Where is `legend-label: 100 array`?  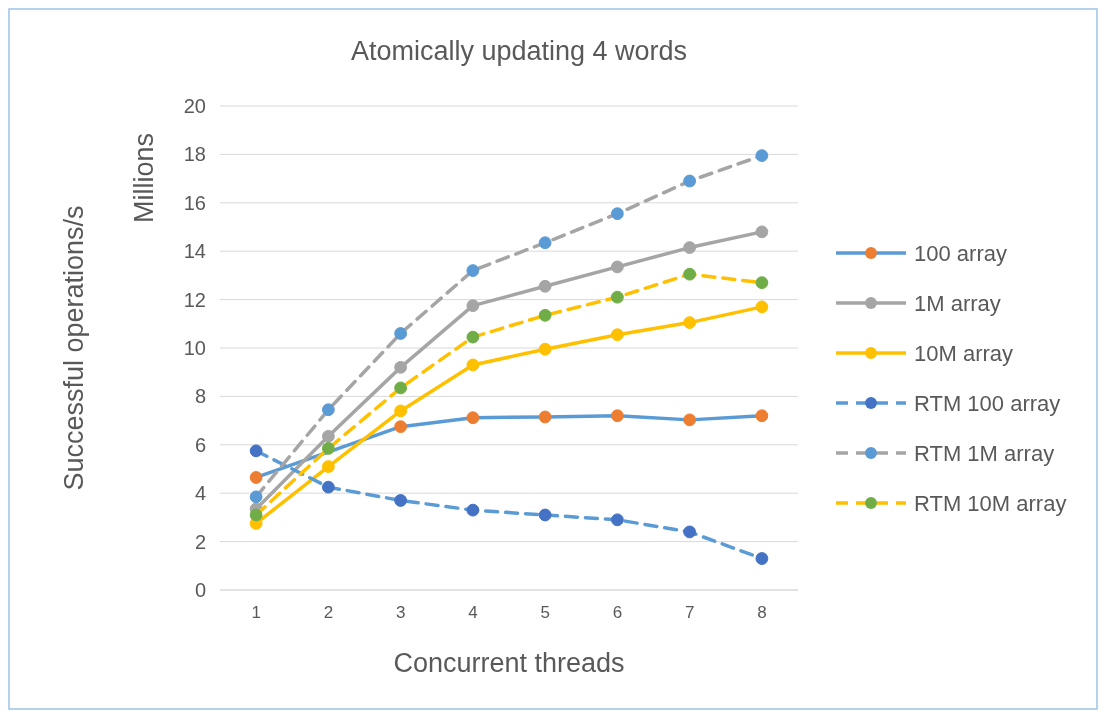 legend-label: 100 array is located at coordinates (960, 253).